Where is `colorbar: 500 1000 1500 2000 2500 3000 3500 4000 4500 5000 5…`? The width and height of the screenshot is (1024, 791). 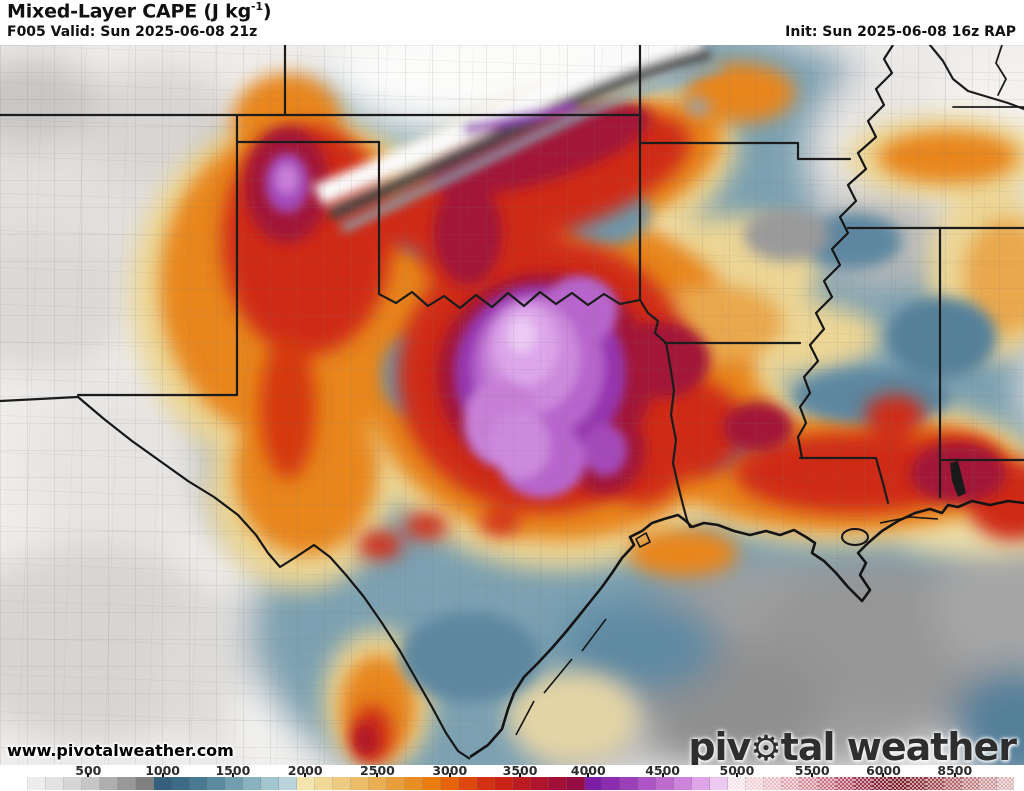 colorbar: 500 1000 1500 2000 2500 3000 3500 4000 4500 5000 5… is located at coordinates (512, 777).